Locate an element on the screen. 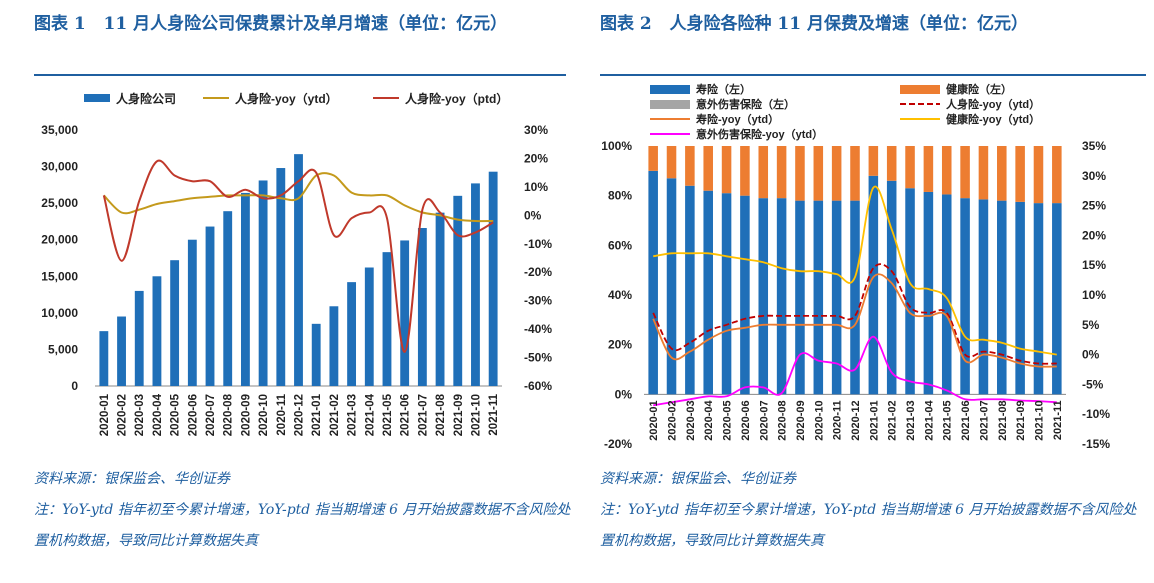 The height and width of the screenshot is (583, 1154). y-right-tick-label: -30% is located at coordinates (538, 301).